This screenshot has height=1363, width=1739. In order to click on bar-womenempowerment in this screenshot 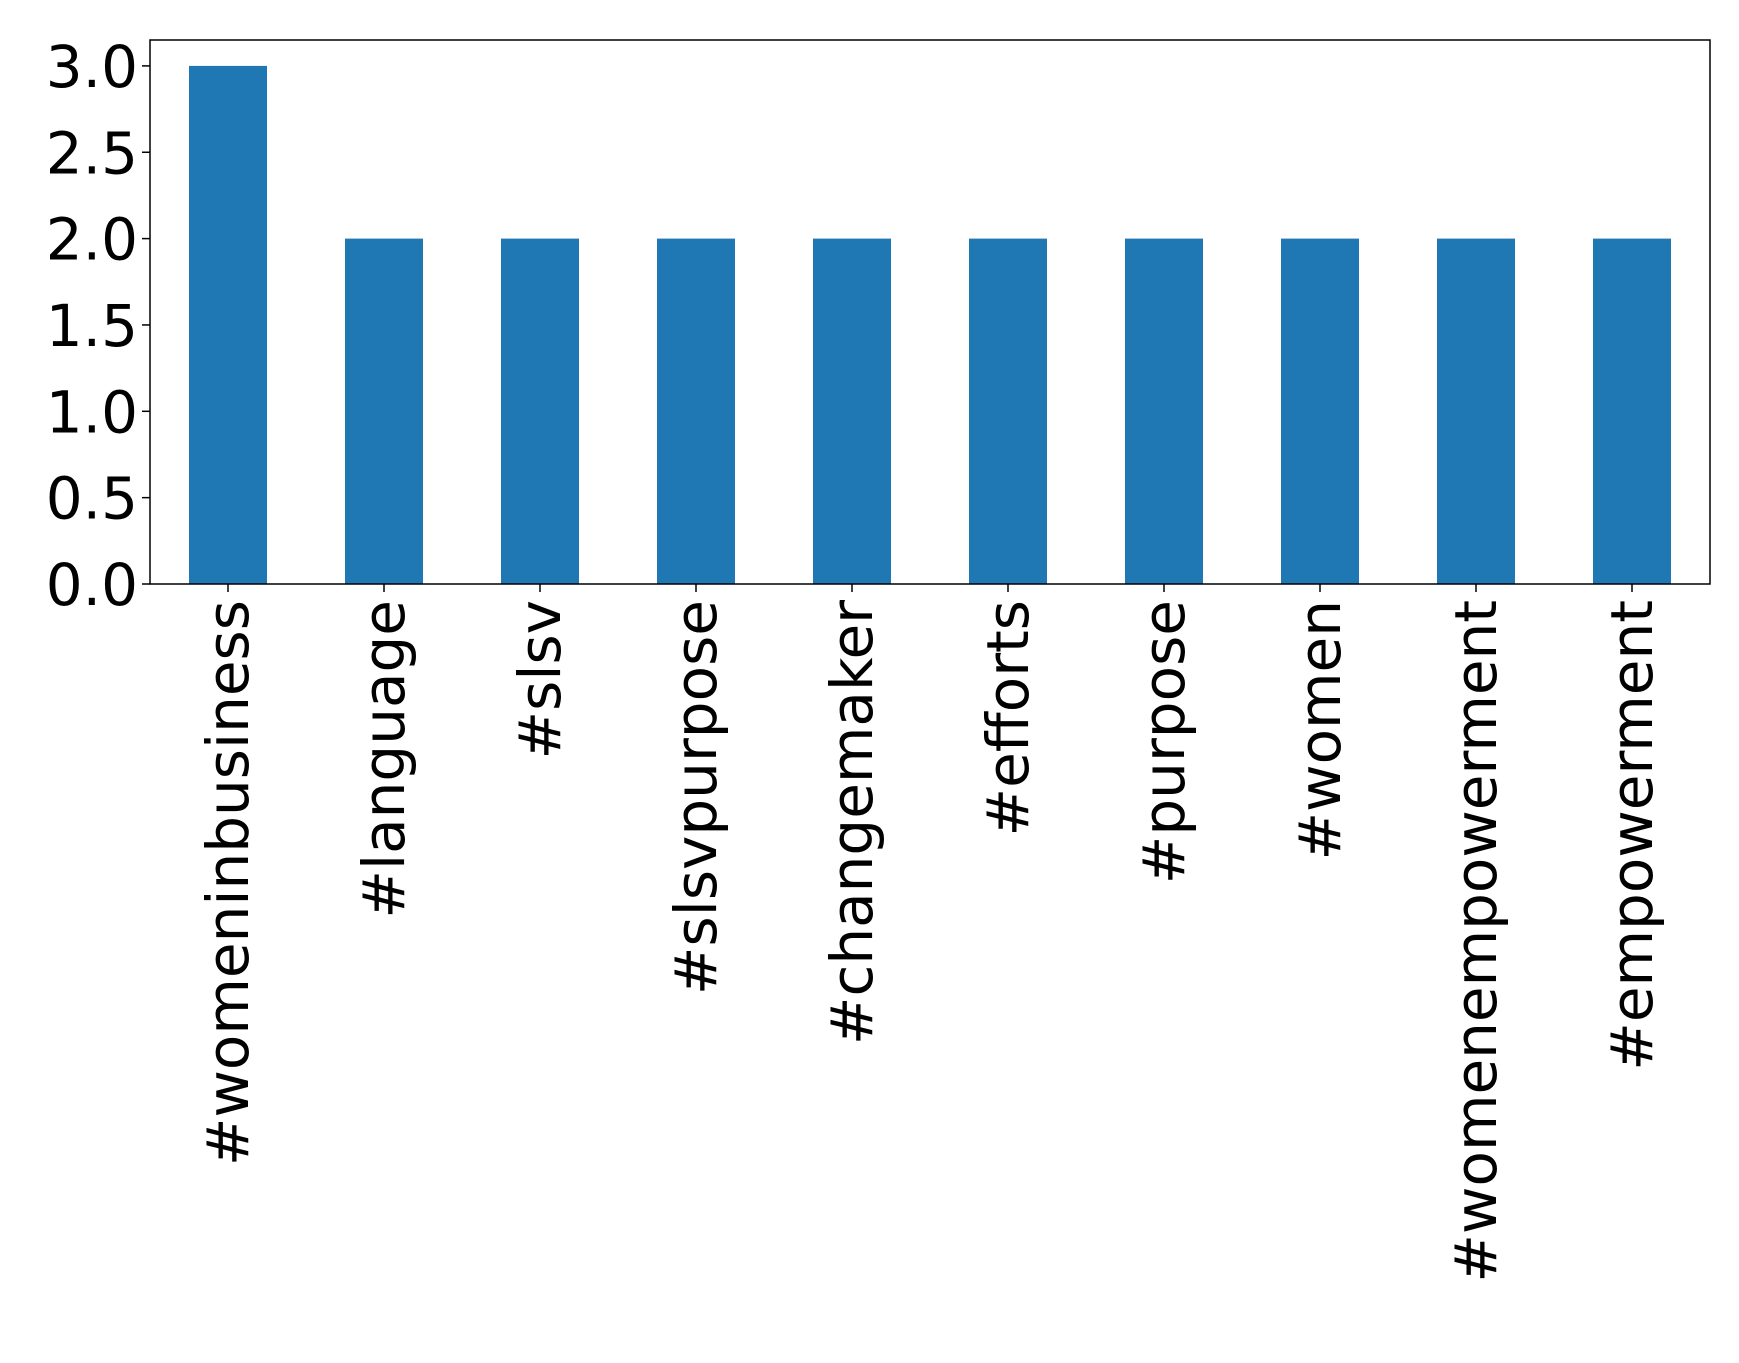, I will do `click(1476, 411)`.